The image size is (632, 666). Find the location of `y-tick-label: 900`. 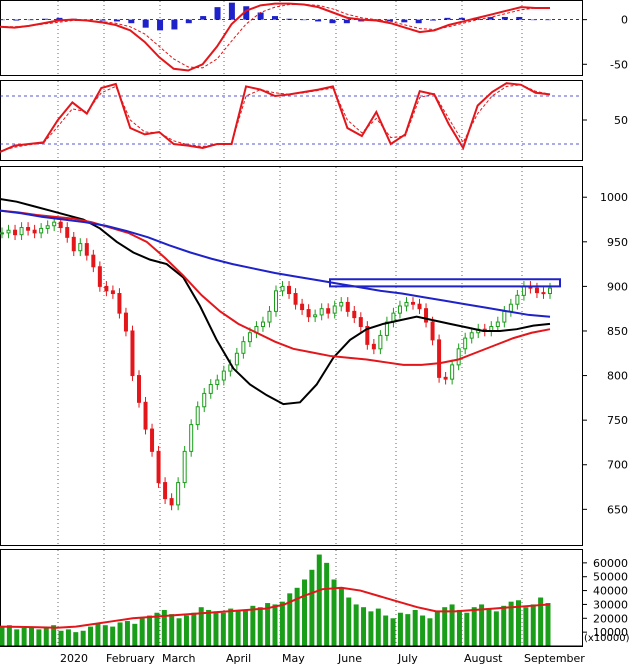

y-tick-label: 900 is located at coordinates (617, 286).